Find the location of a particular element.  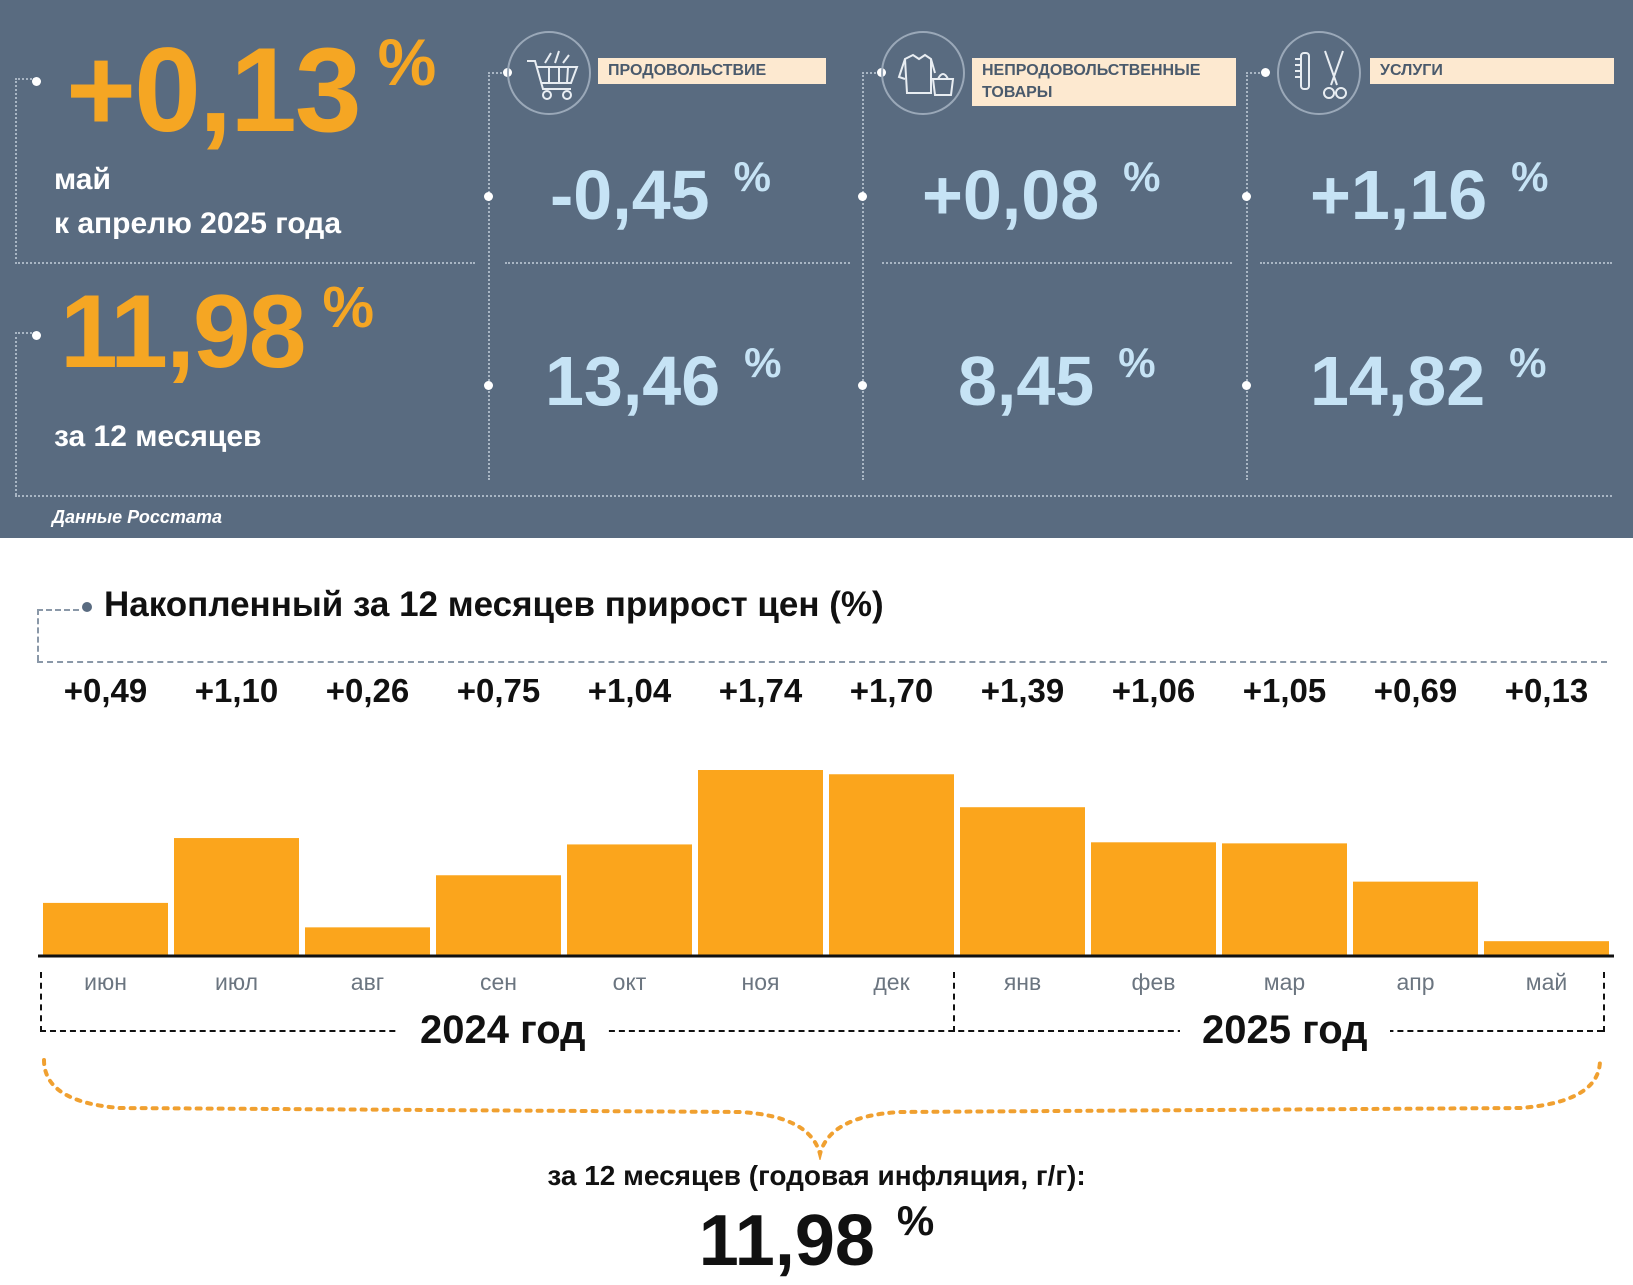

value-label-фев: +1,06 is located at coordinates (1154, 690).